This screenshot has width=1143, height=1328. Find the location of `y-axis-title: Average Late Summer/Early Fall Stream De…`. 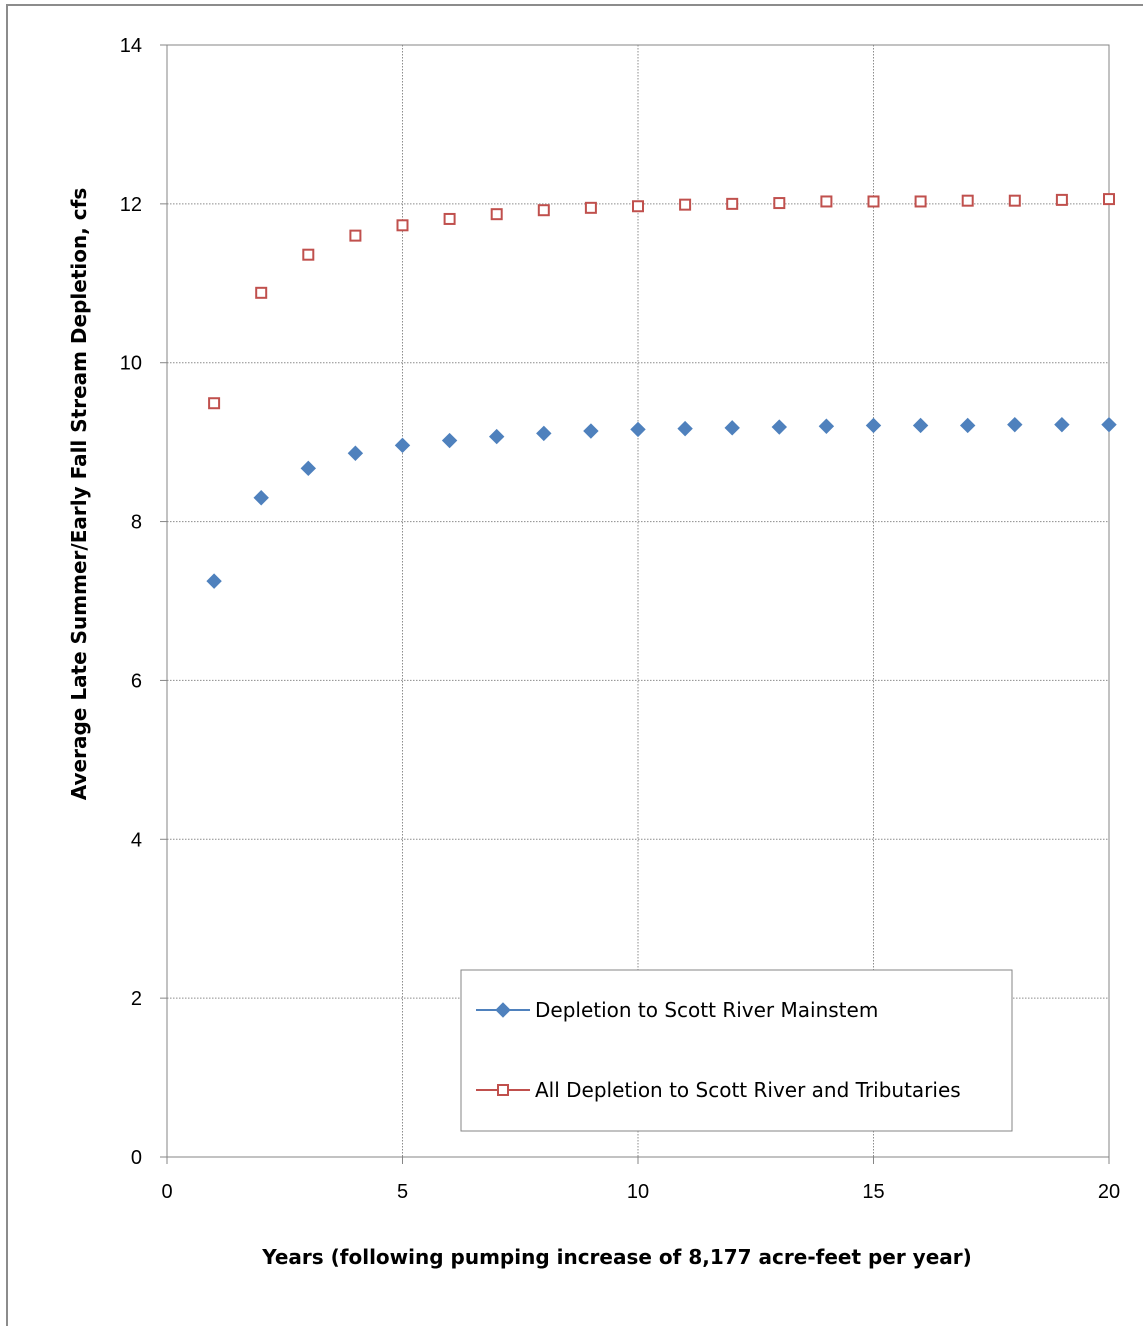

y-axis-title: Average Late Summer/Early Fall Stream De… is located at coordinates (79, 494).